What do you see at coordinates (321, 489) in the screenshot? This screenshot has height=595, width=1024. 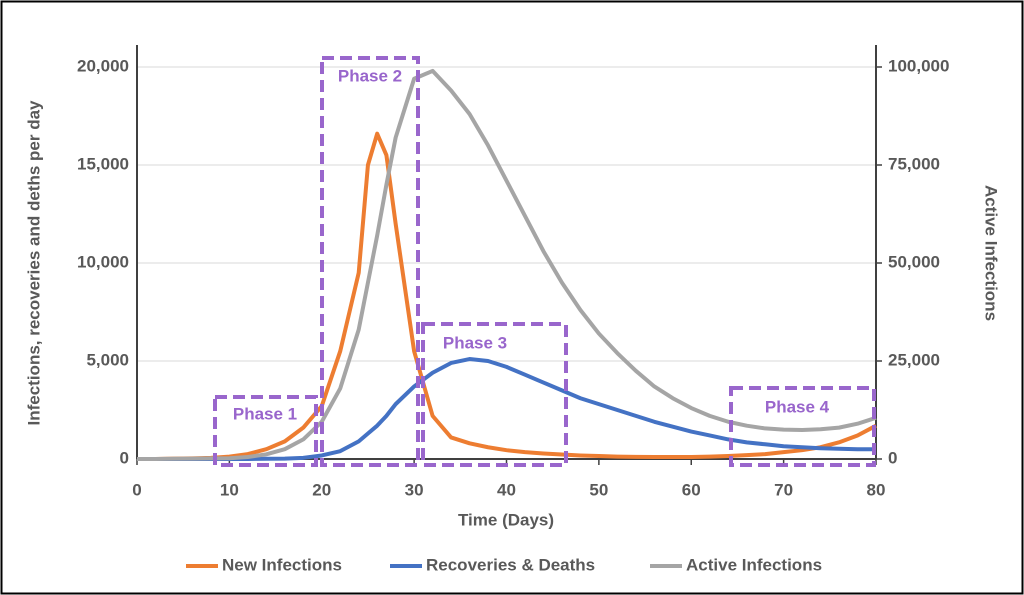 I see `x-tick-label: 20` at bounding box center [321, 489].